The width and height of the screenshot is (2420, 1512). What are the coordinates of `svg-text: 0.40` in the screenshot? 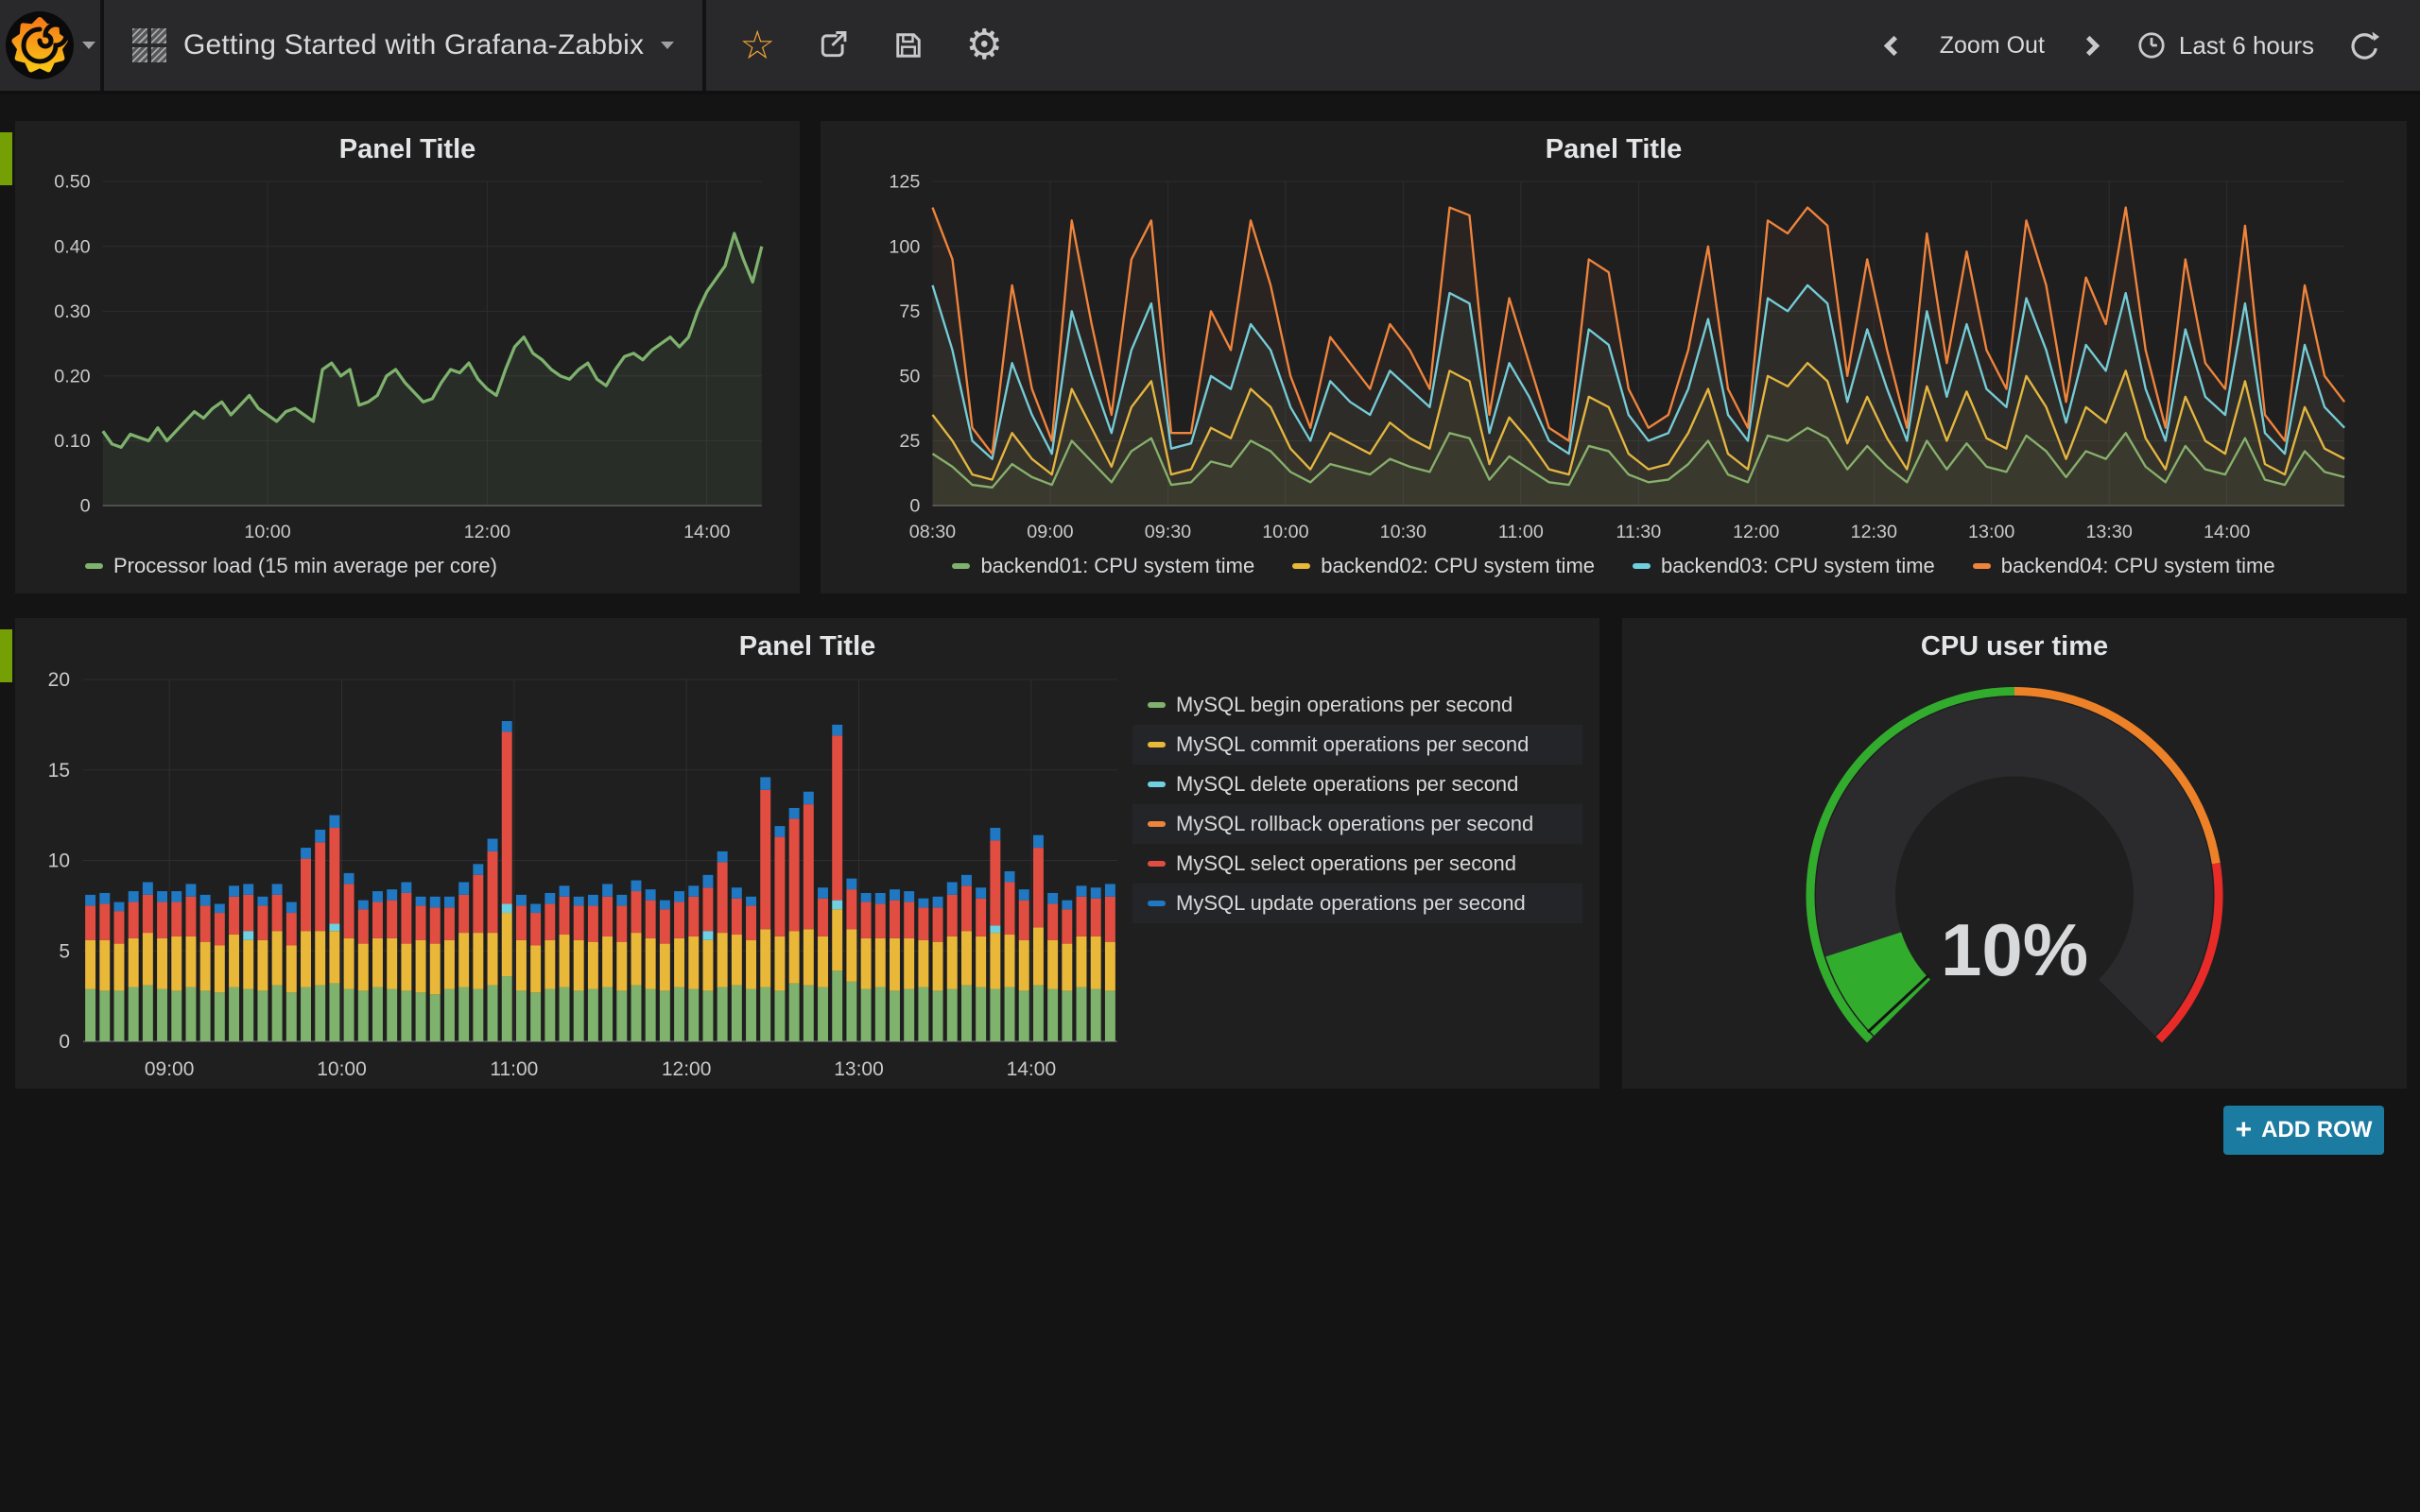 It's located at (72, 246).